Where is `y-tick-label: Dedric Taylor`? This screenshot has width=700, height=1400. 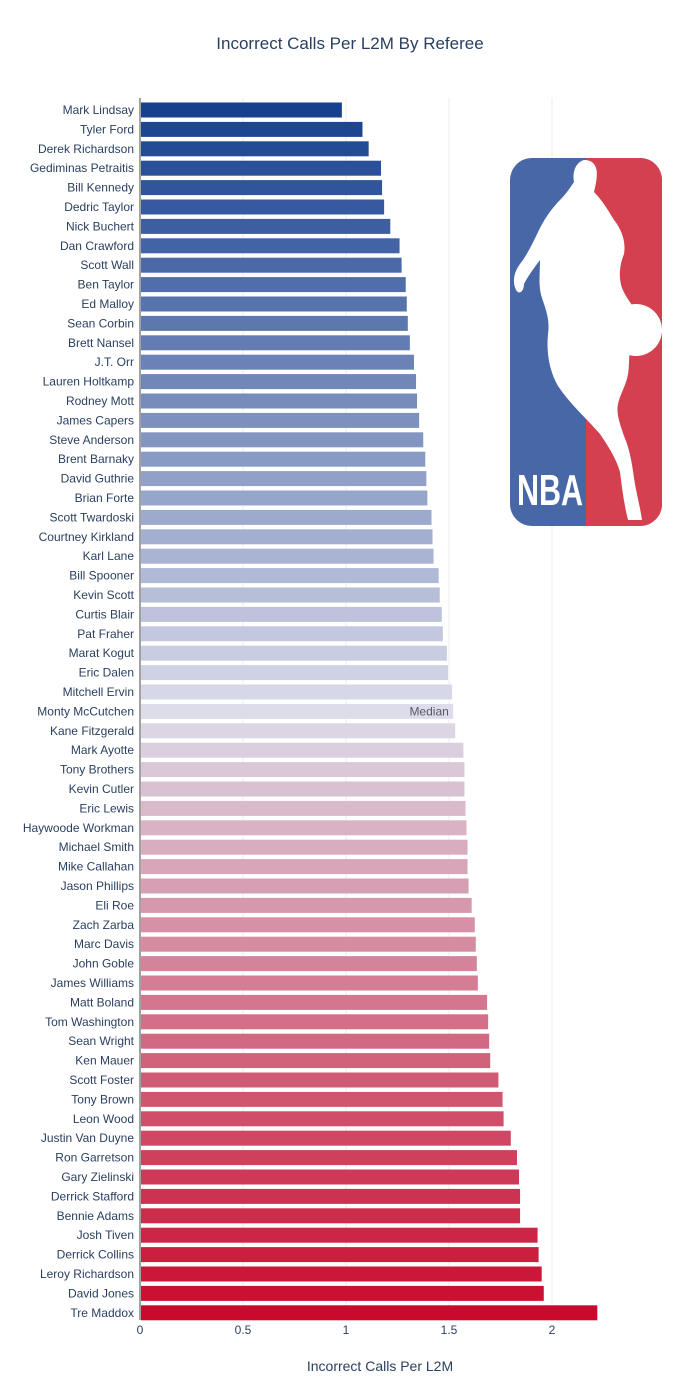
y-tick-label: Dedric Taylor is located at coordinates (99, 207).